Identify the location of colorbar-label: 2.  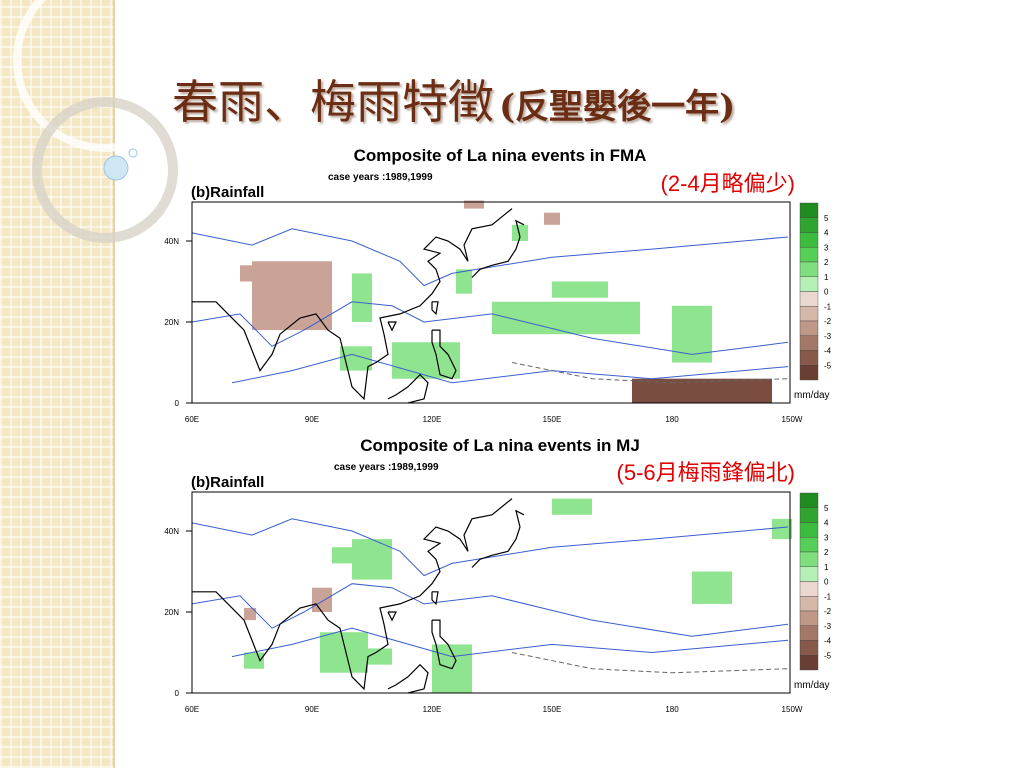
(826, 552).